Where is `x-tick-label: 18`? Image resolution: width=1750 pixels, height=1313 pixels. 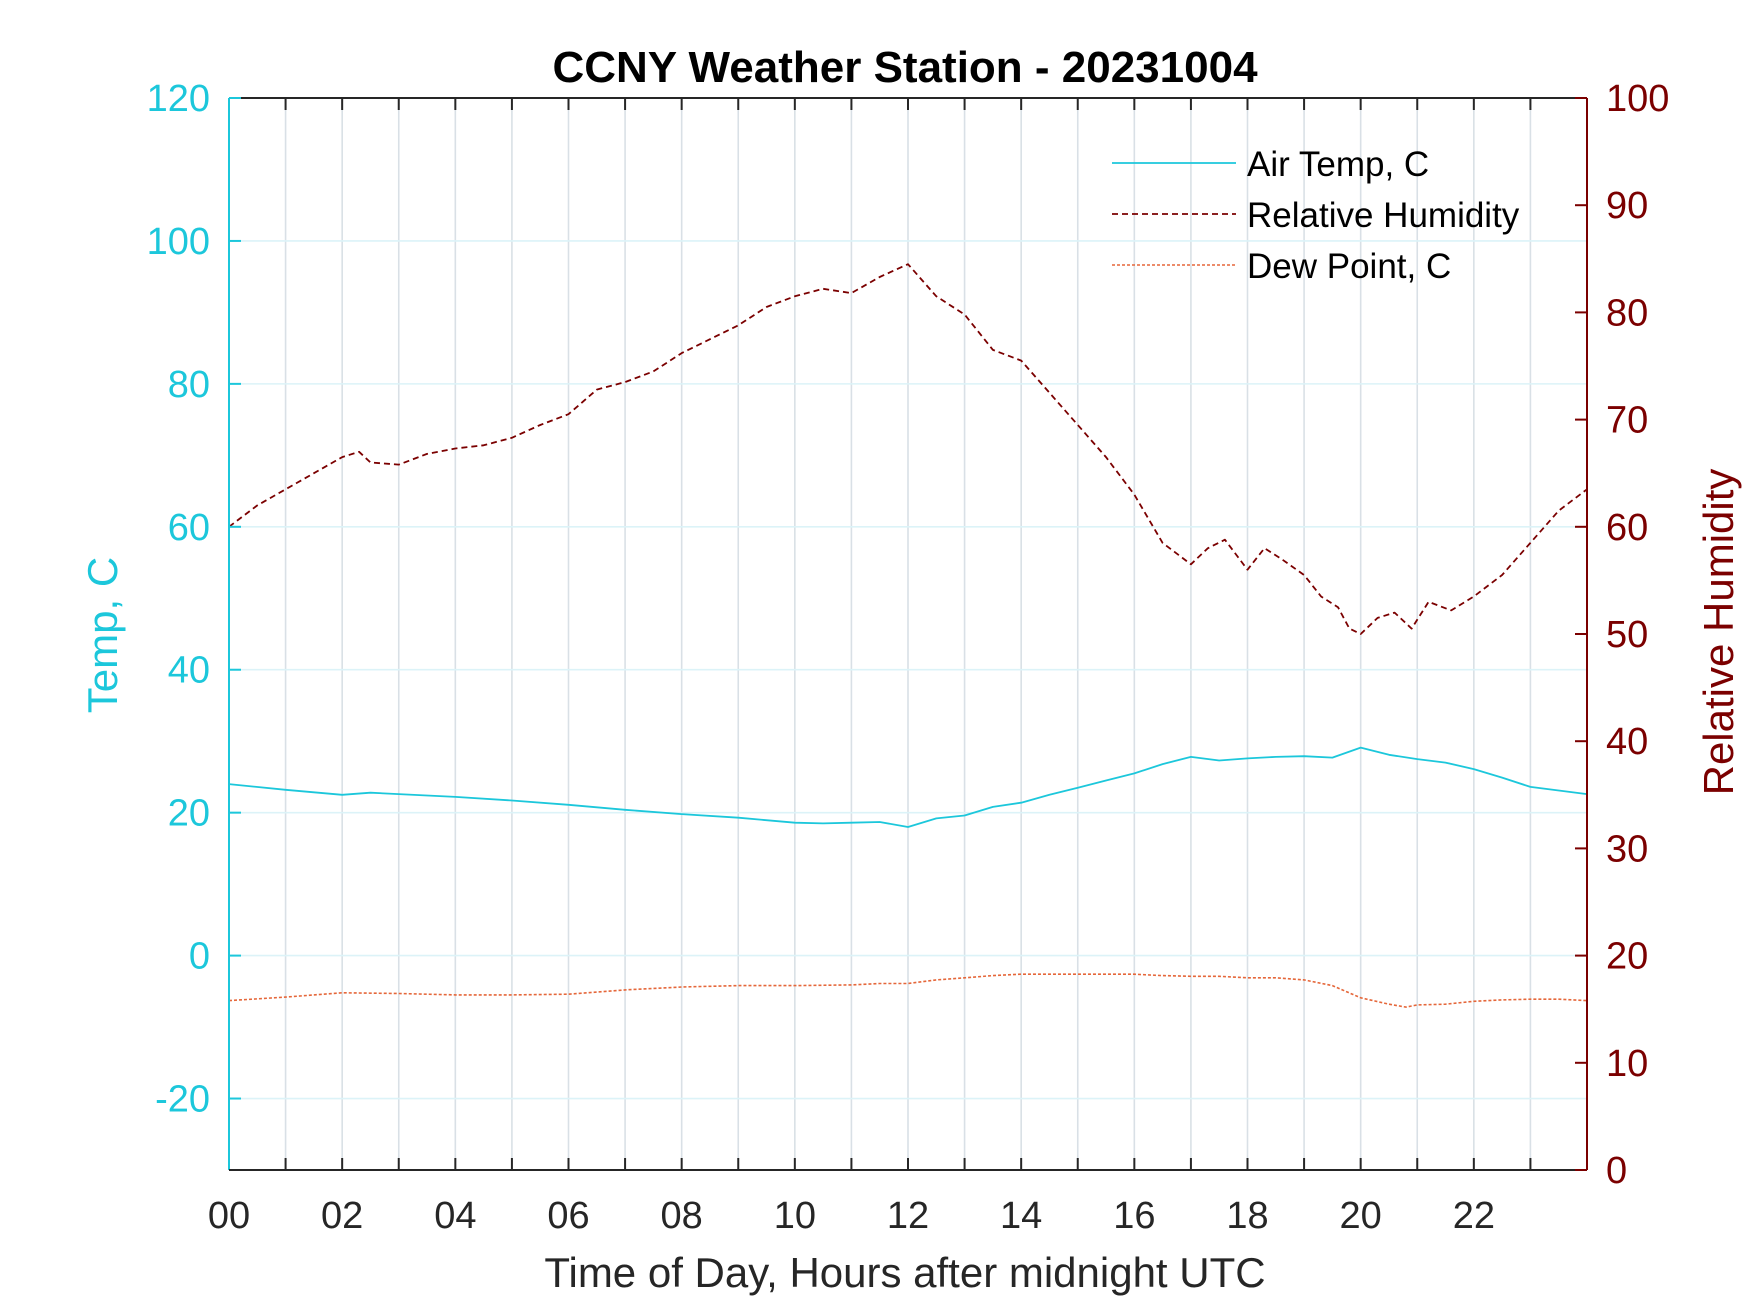
x-tick-label: 18 is located at coordinates (1247, 1216).